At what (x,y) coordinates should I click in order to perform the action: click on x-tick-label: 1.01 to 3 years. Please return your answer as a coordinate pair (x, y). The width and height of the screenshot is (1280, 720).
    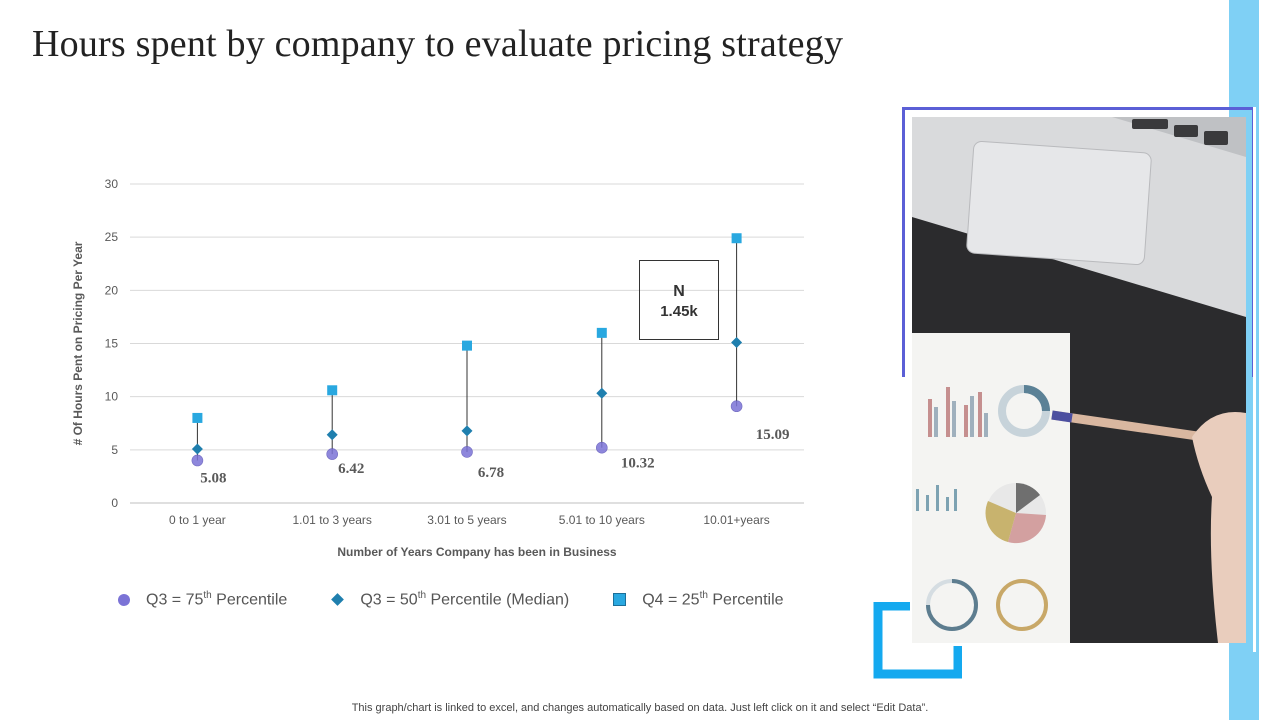
    Looking at the image, I should click on (332, 520).